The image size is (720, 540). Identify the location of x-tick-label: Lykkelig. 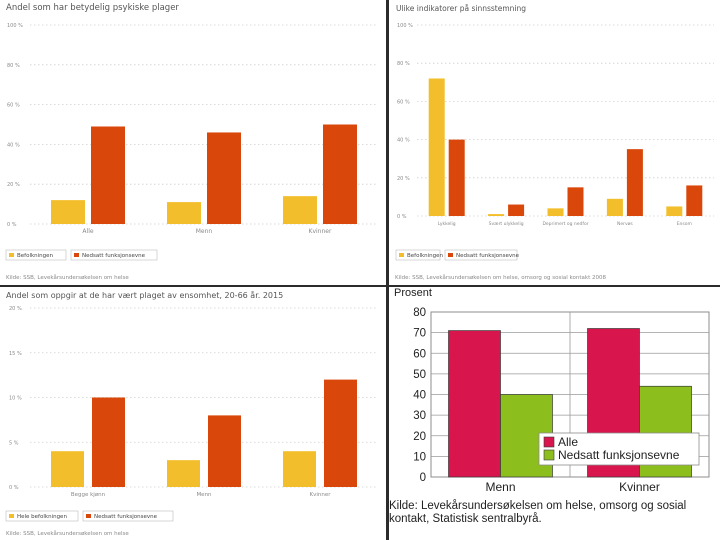
(447, 224).